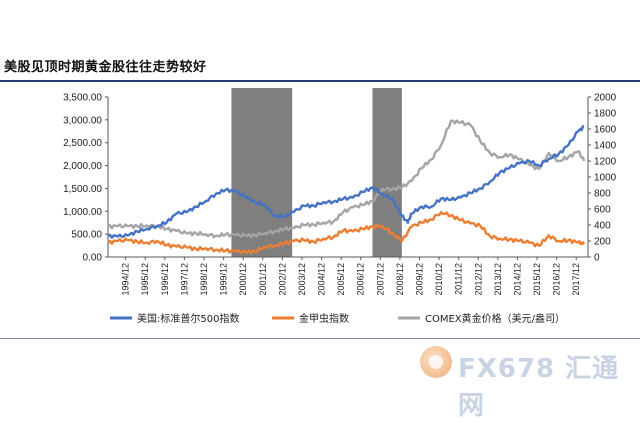 The width and height of the screenshot is (640, 422). What do you see at coordinates (341, 279) in the screenshot?
I see `x-tick-label: 2005/12` at bounding box center [341, 279].